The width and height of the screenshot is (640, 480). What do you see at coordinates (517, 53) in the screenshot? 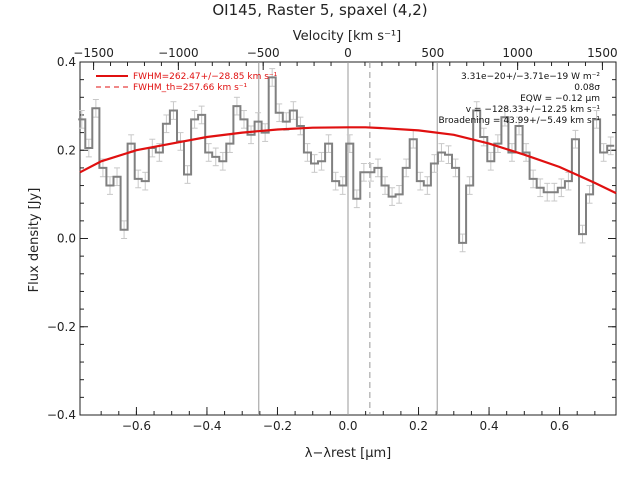
I see `top-x-tick-label: 1000` at bounding box center [517, 53].